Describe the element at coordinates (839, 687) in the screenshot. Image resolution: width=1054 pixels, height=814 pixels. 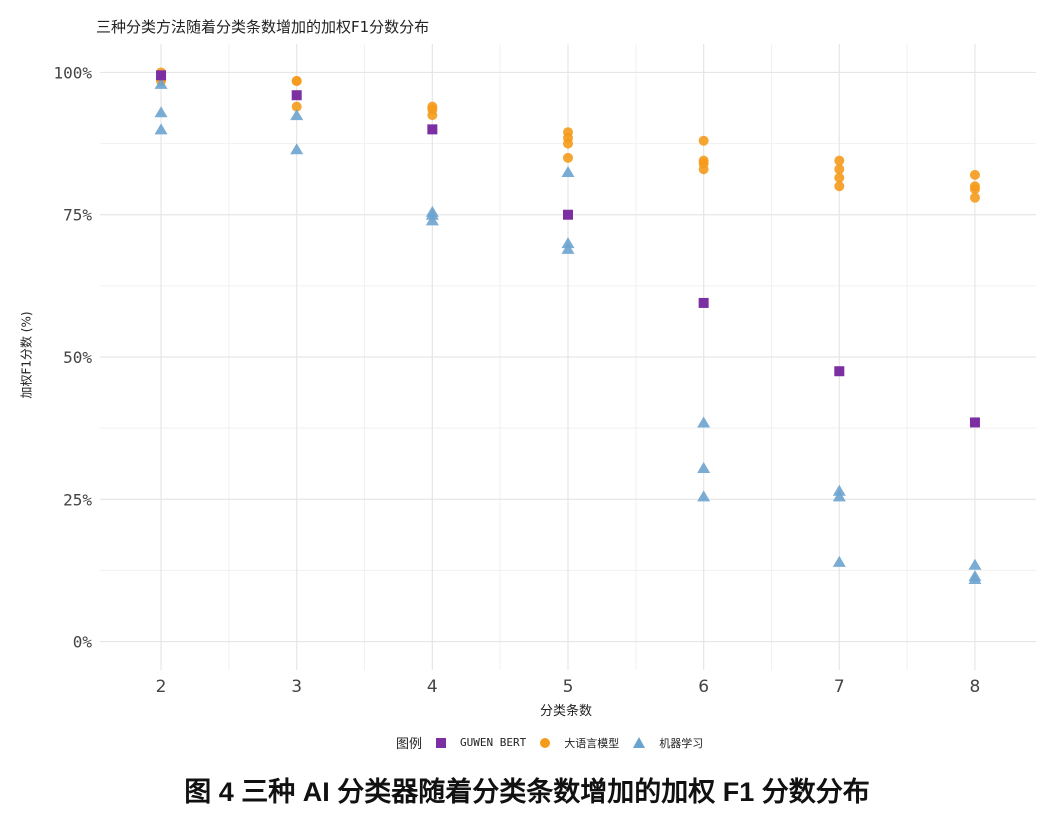
I see `x-tick-label: 7` at that location.